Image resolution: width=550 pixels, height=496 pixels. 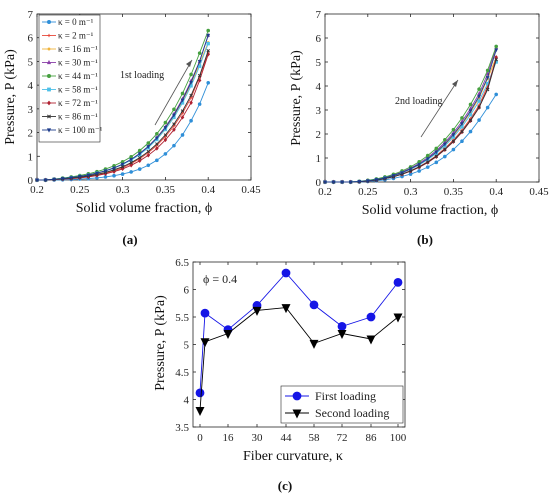 What do you see at coordinates (187, 346) in the screenshot?
I see `pc-ytick-label: 5` at bounding box center [187, 346].